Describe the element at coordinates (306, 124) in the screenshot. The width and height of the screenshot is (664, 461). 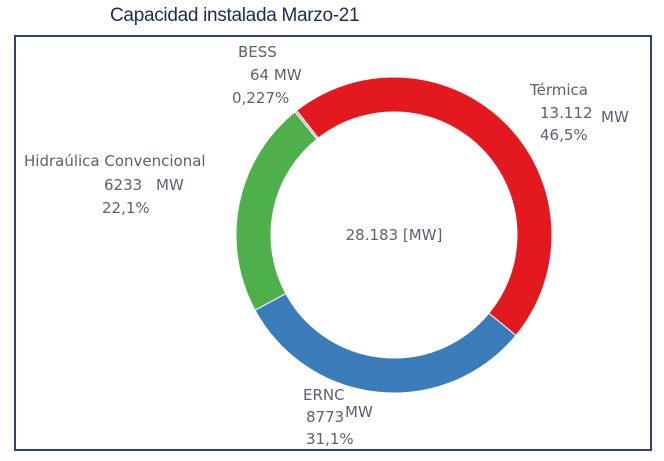
I see `slice-bess` at that location.